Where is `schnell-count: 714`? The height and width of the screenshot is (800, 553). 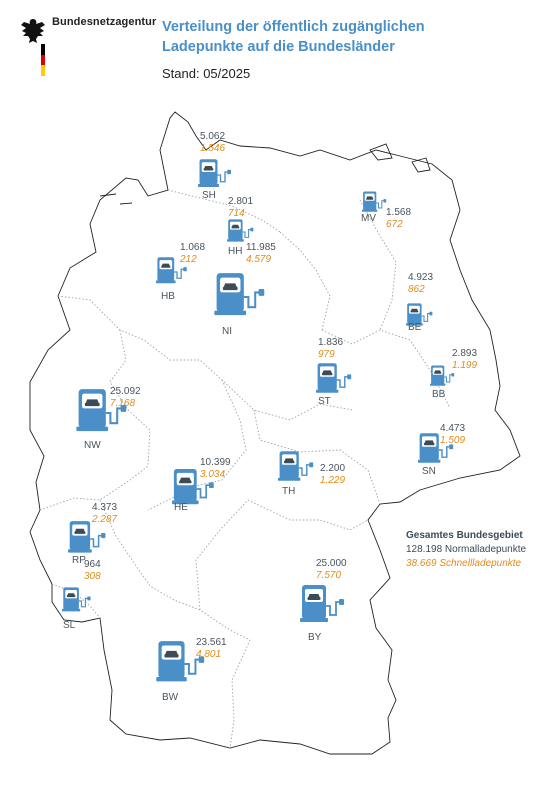
schnell-count: 714 is located at coordinates (236, 213).